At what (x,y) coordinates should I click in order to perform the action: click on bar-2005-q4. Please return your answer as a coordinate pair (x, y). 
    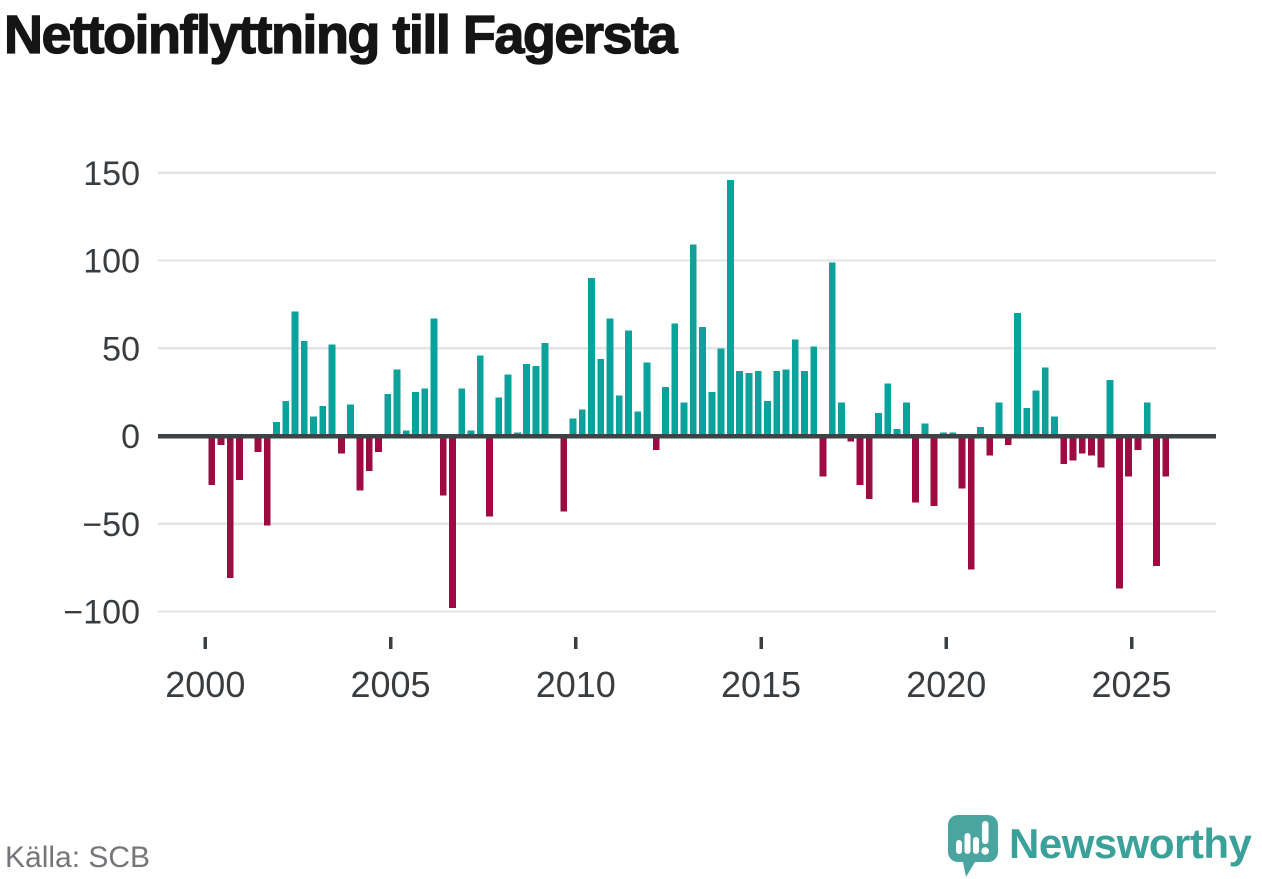
    Looking at the image, I should click on (425, 412).